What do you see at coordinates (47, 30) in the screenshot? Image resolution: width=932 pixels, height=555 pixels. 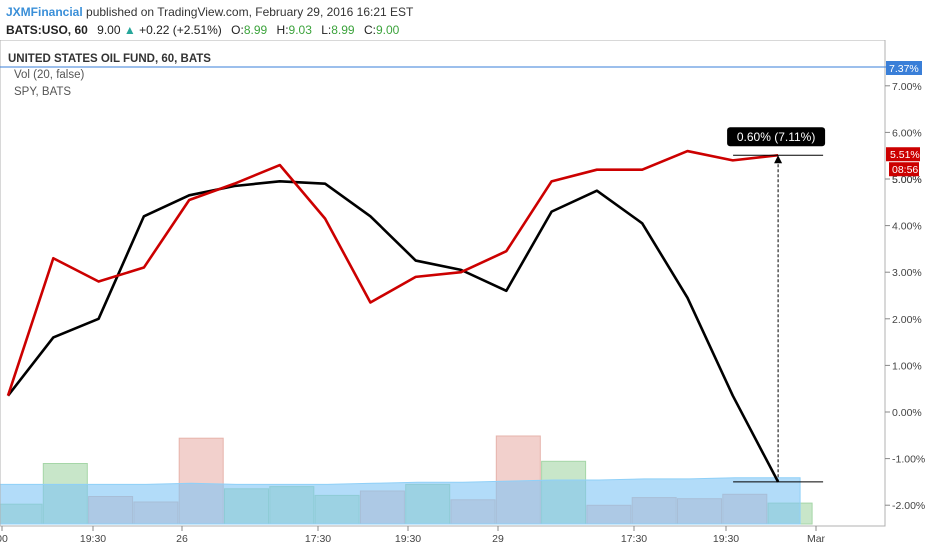 I see `symbol: BATS:USO, 60` at bounding box center [47, 30].